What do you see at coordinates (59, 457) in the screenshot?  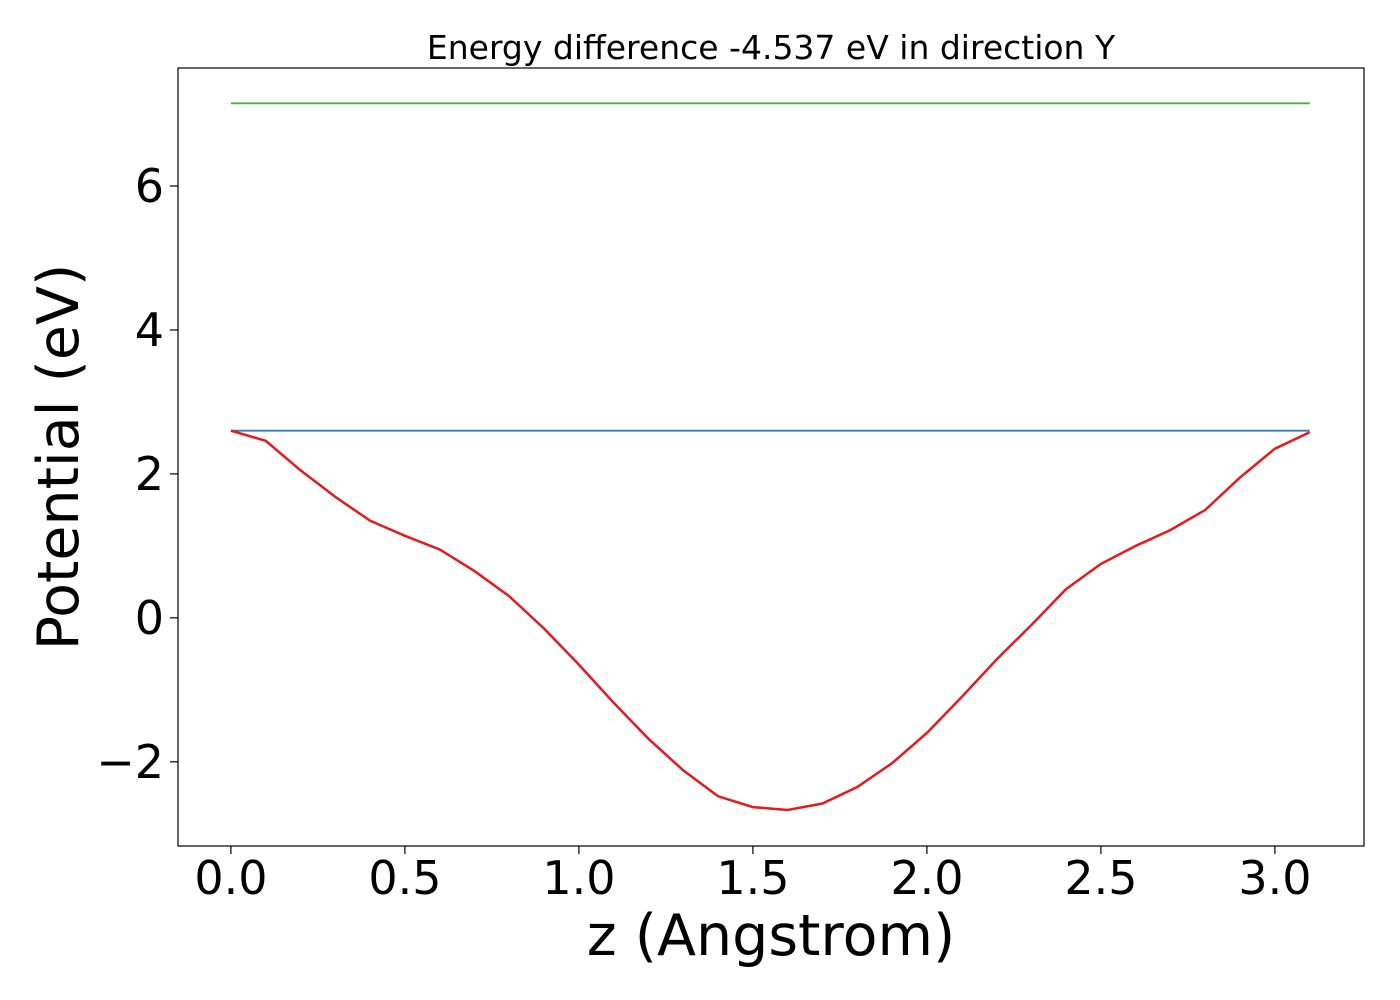 I see `y-axis-label: Potential (eV)` at bounding box center [59, 457].